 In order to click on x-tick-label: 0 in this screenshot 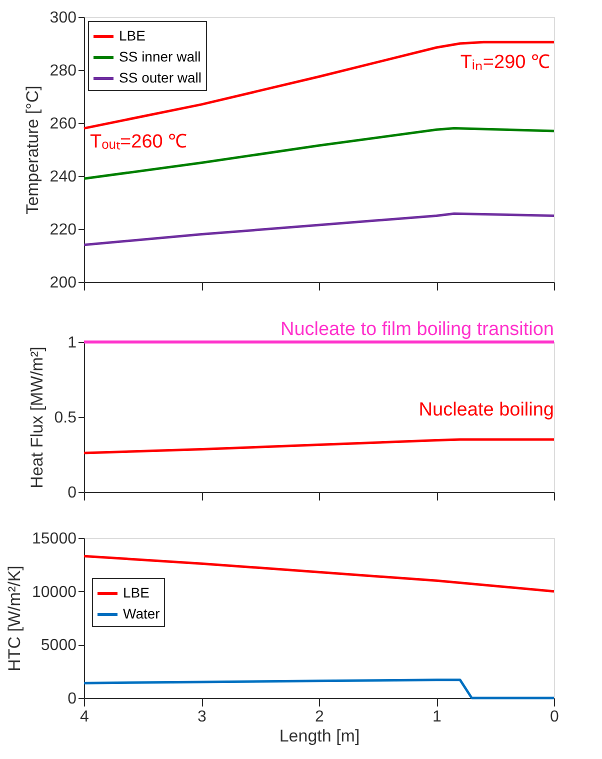, I will do `click(555, 717)`.